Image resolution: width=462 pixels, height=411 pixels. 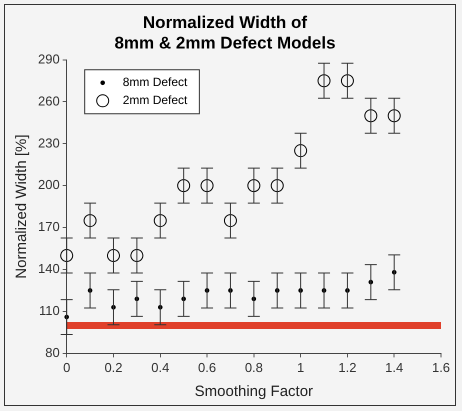 What do you see at coordinates (49, 142) in the screenshot?
I see `y-tick-label: 230` at bounding box center [49, 142].